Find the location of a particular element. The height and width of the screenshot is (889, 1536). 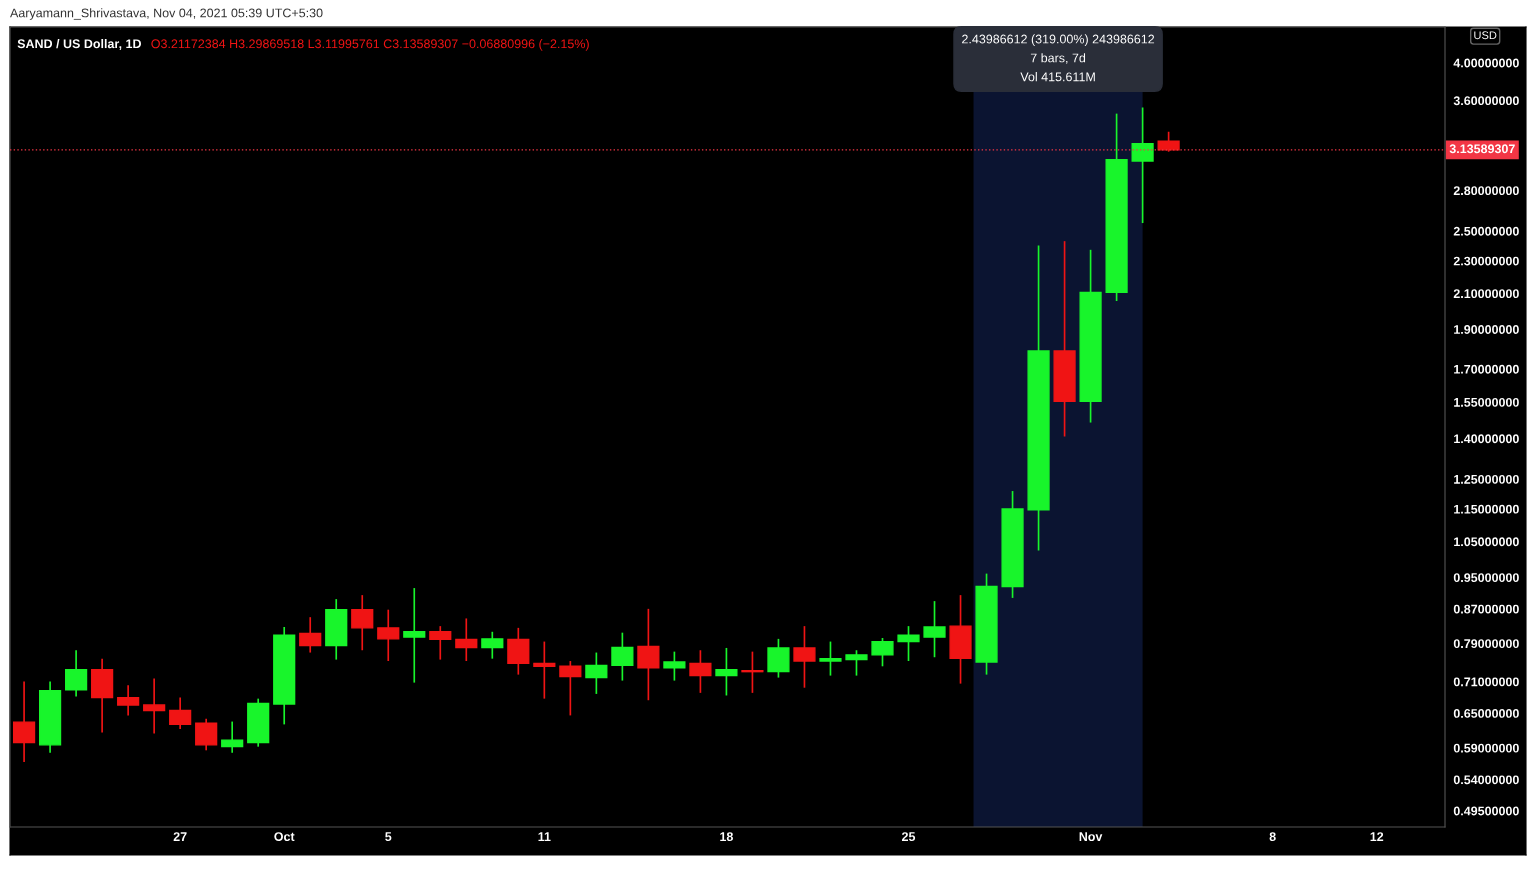

x-tick-label: 27 is located at coordinates (180, 836).